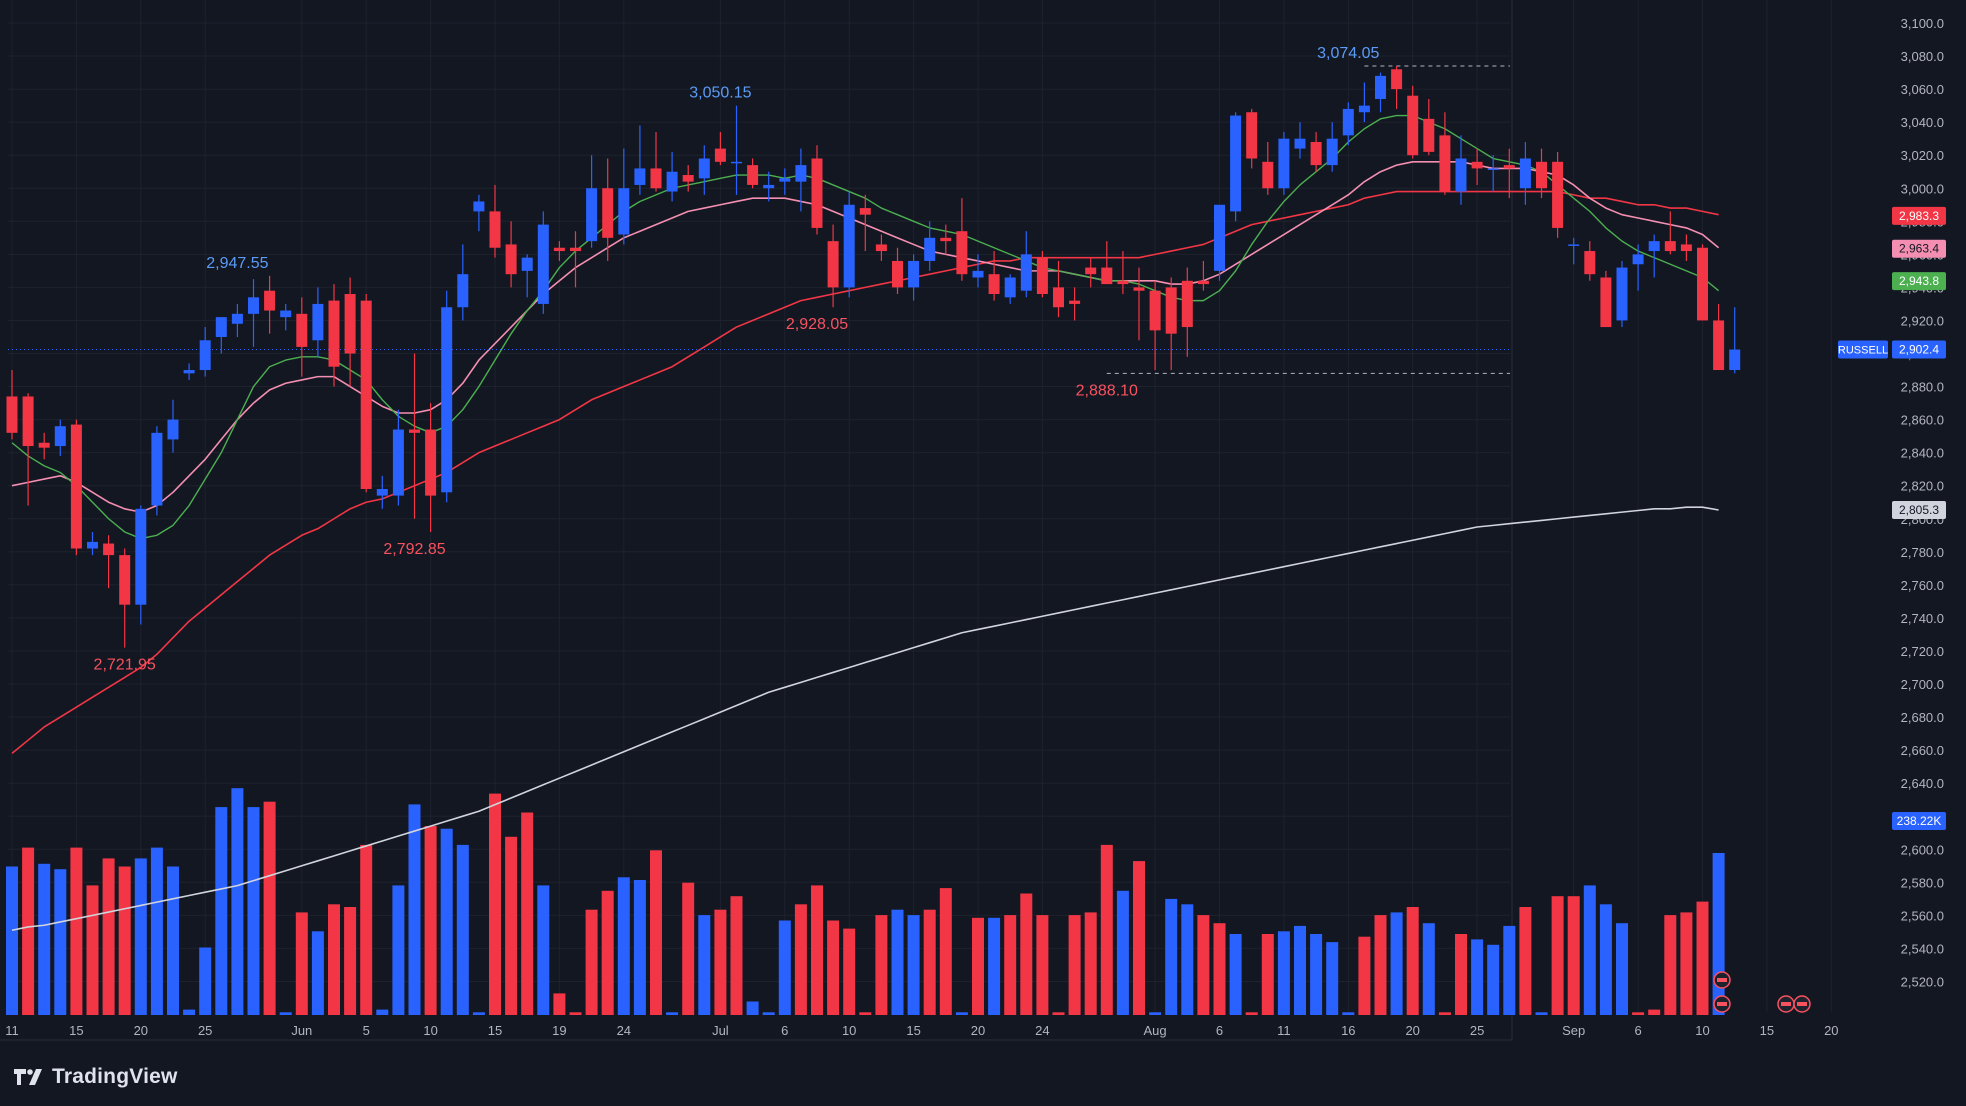  What do you see at coordinates (1863, 349) in the screenshot?
I see `symbol-tag` at bounding box center [1863, 349].